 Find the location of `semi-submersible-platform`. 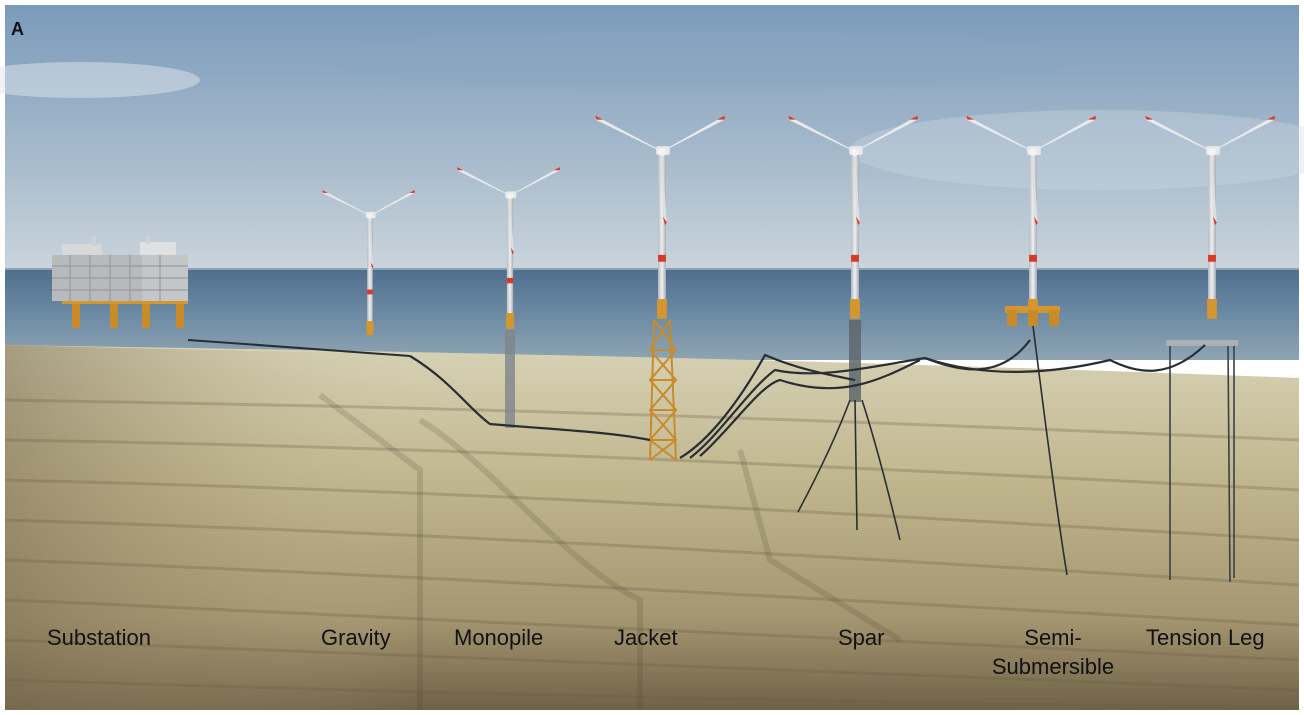

semi-submersible-platform is located at coordinates (1032, 316).